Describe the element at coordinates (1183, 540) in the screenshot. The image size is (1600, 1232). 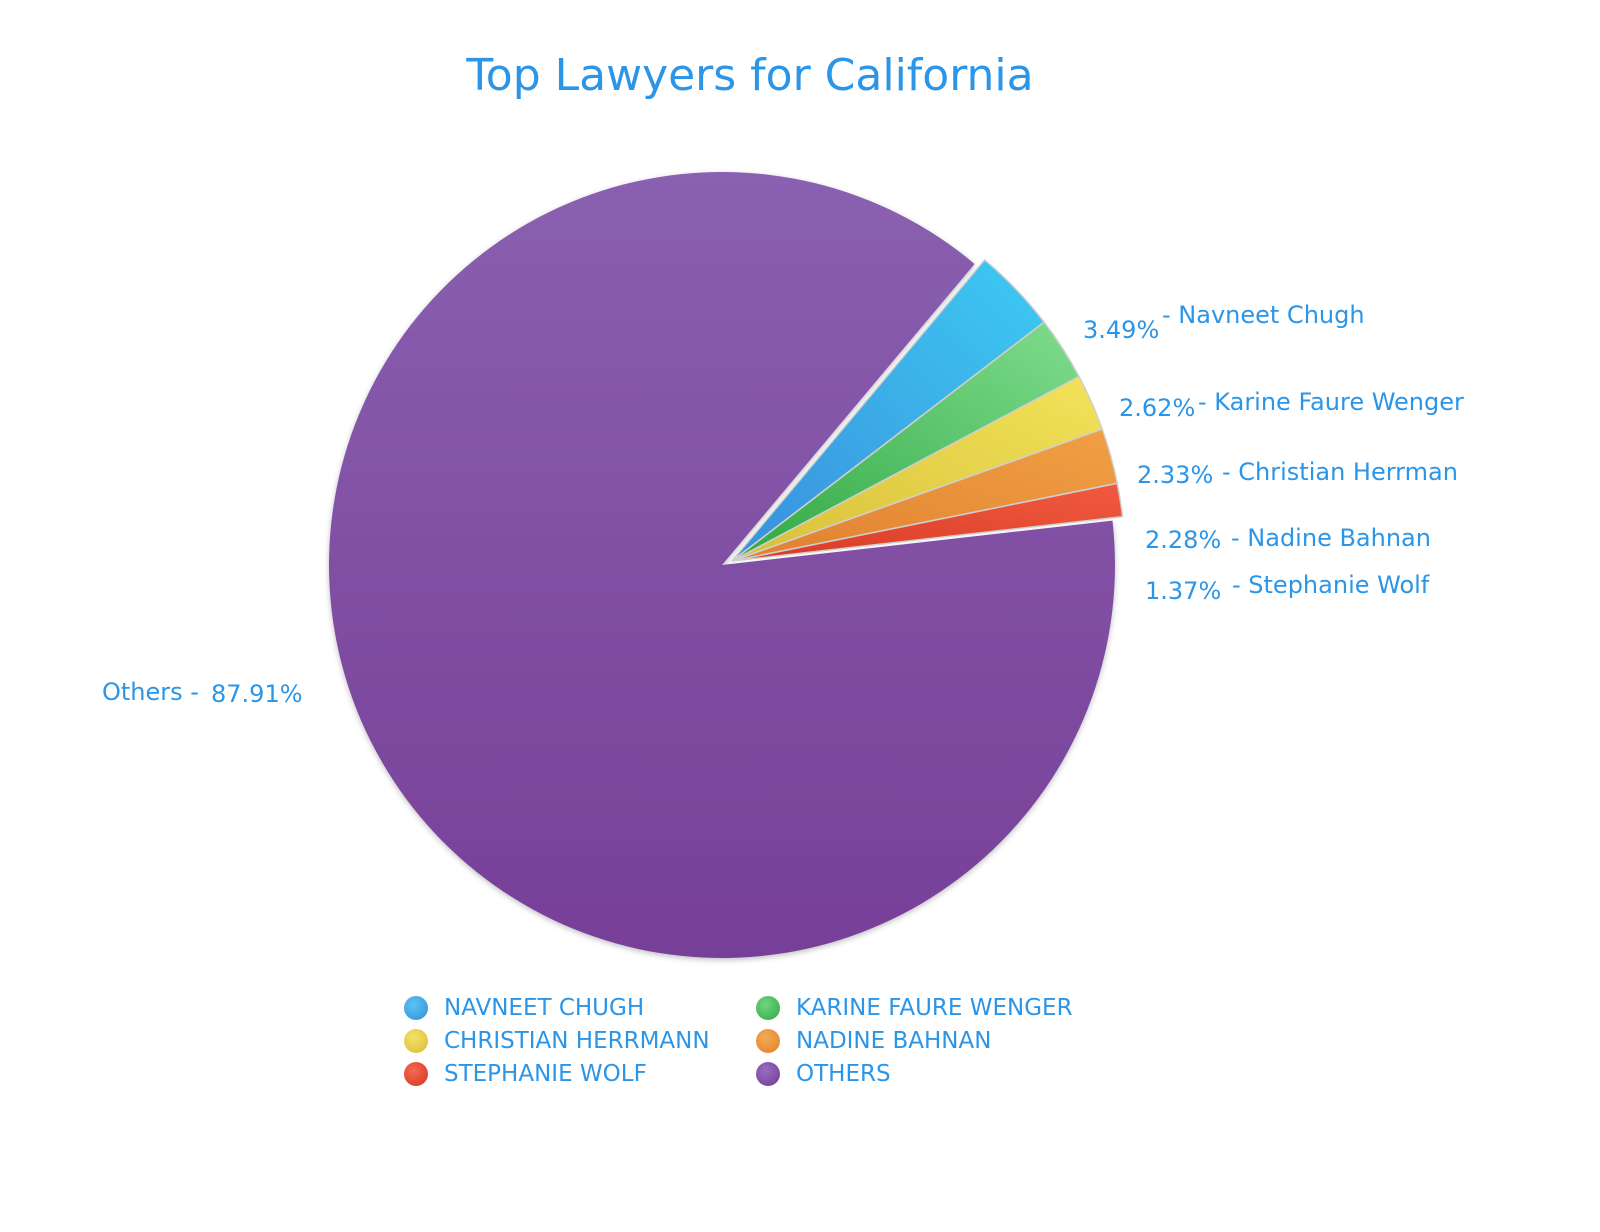
I see `data-label-pct-nadine-bahnan: 2.28%` at that location.